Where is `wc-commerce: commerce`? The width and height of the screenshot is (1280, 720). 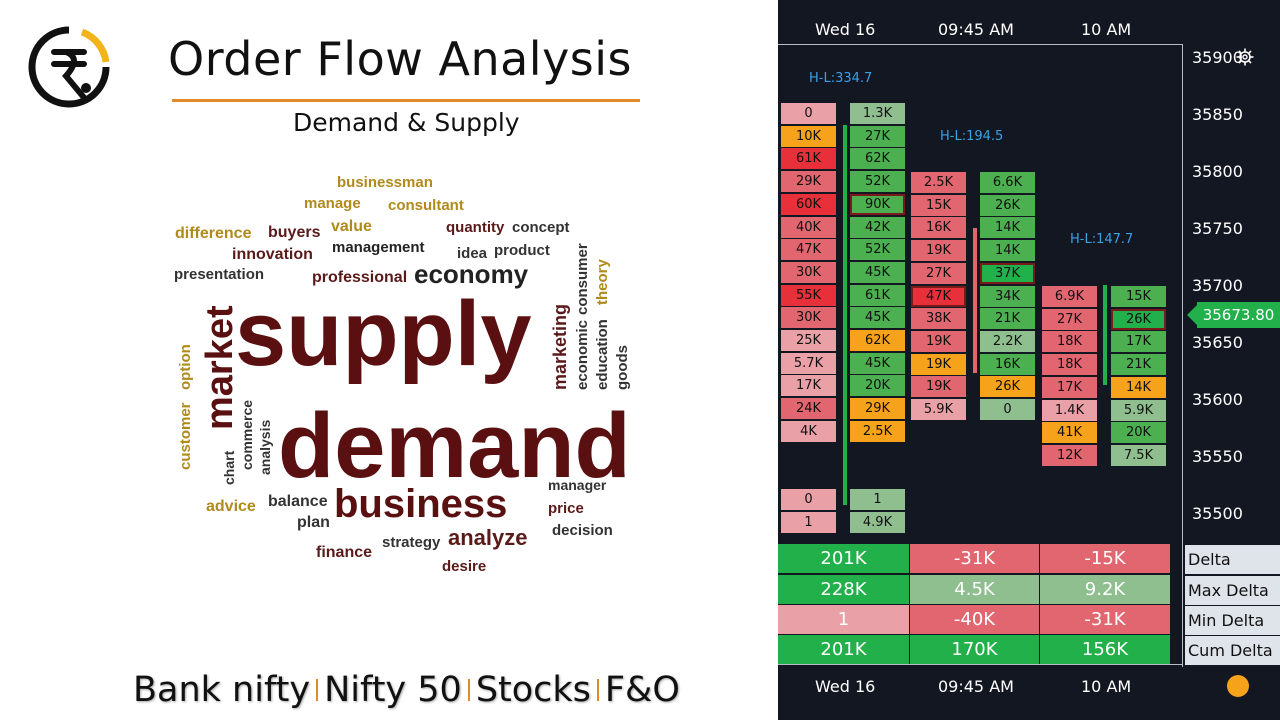
wc-commerce: commerce is located at coordinates (247, 435).